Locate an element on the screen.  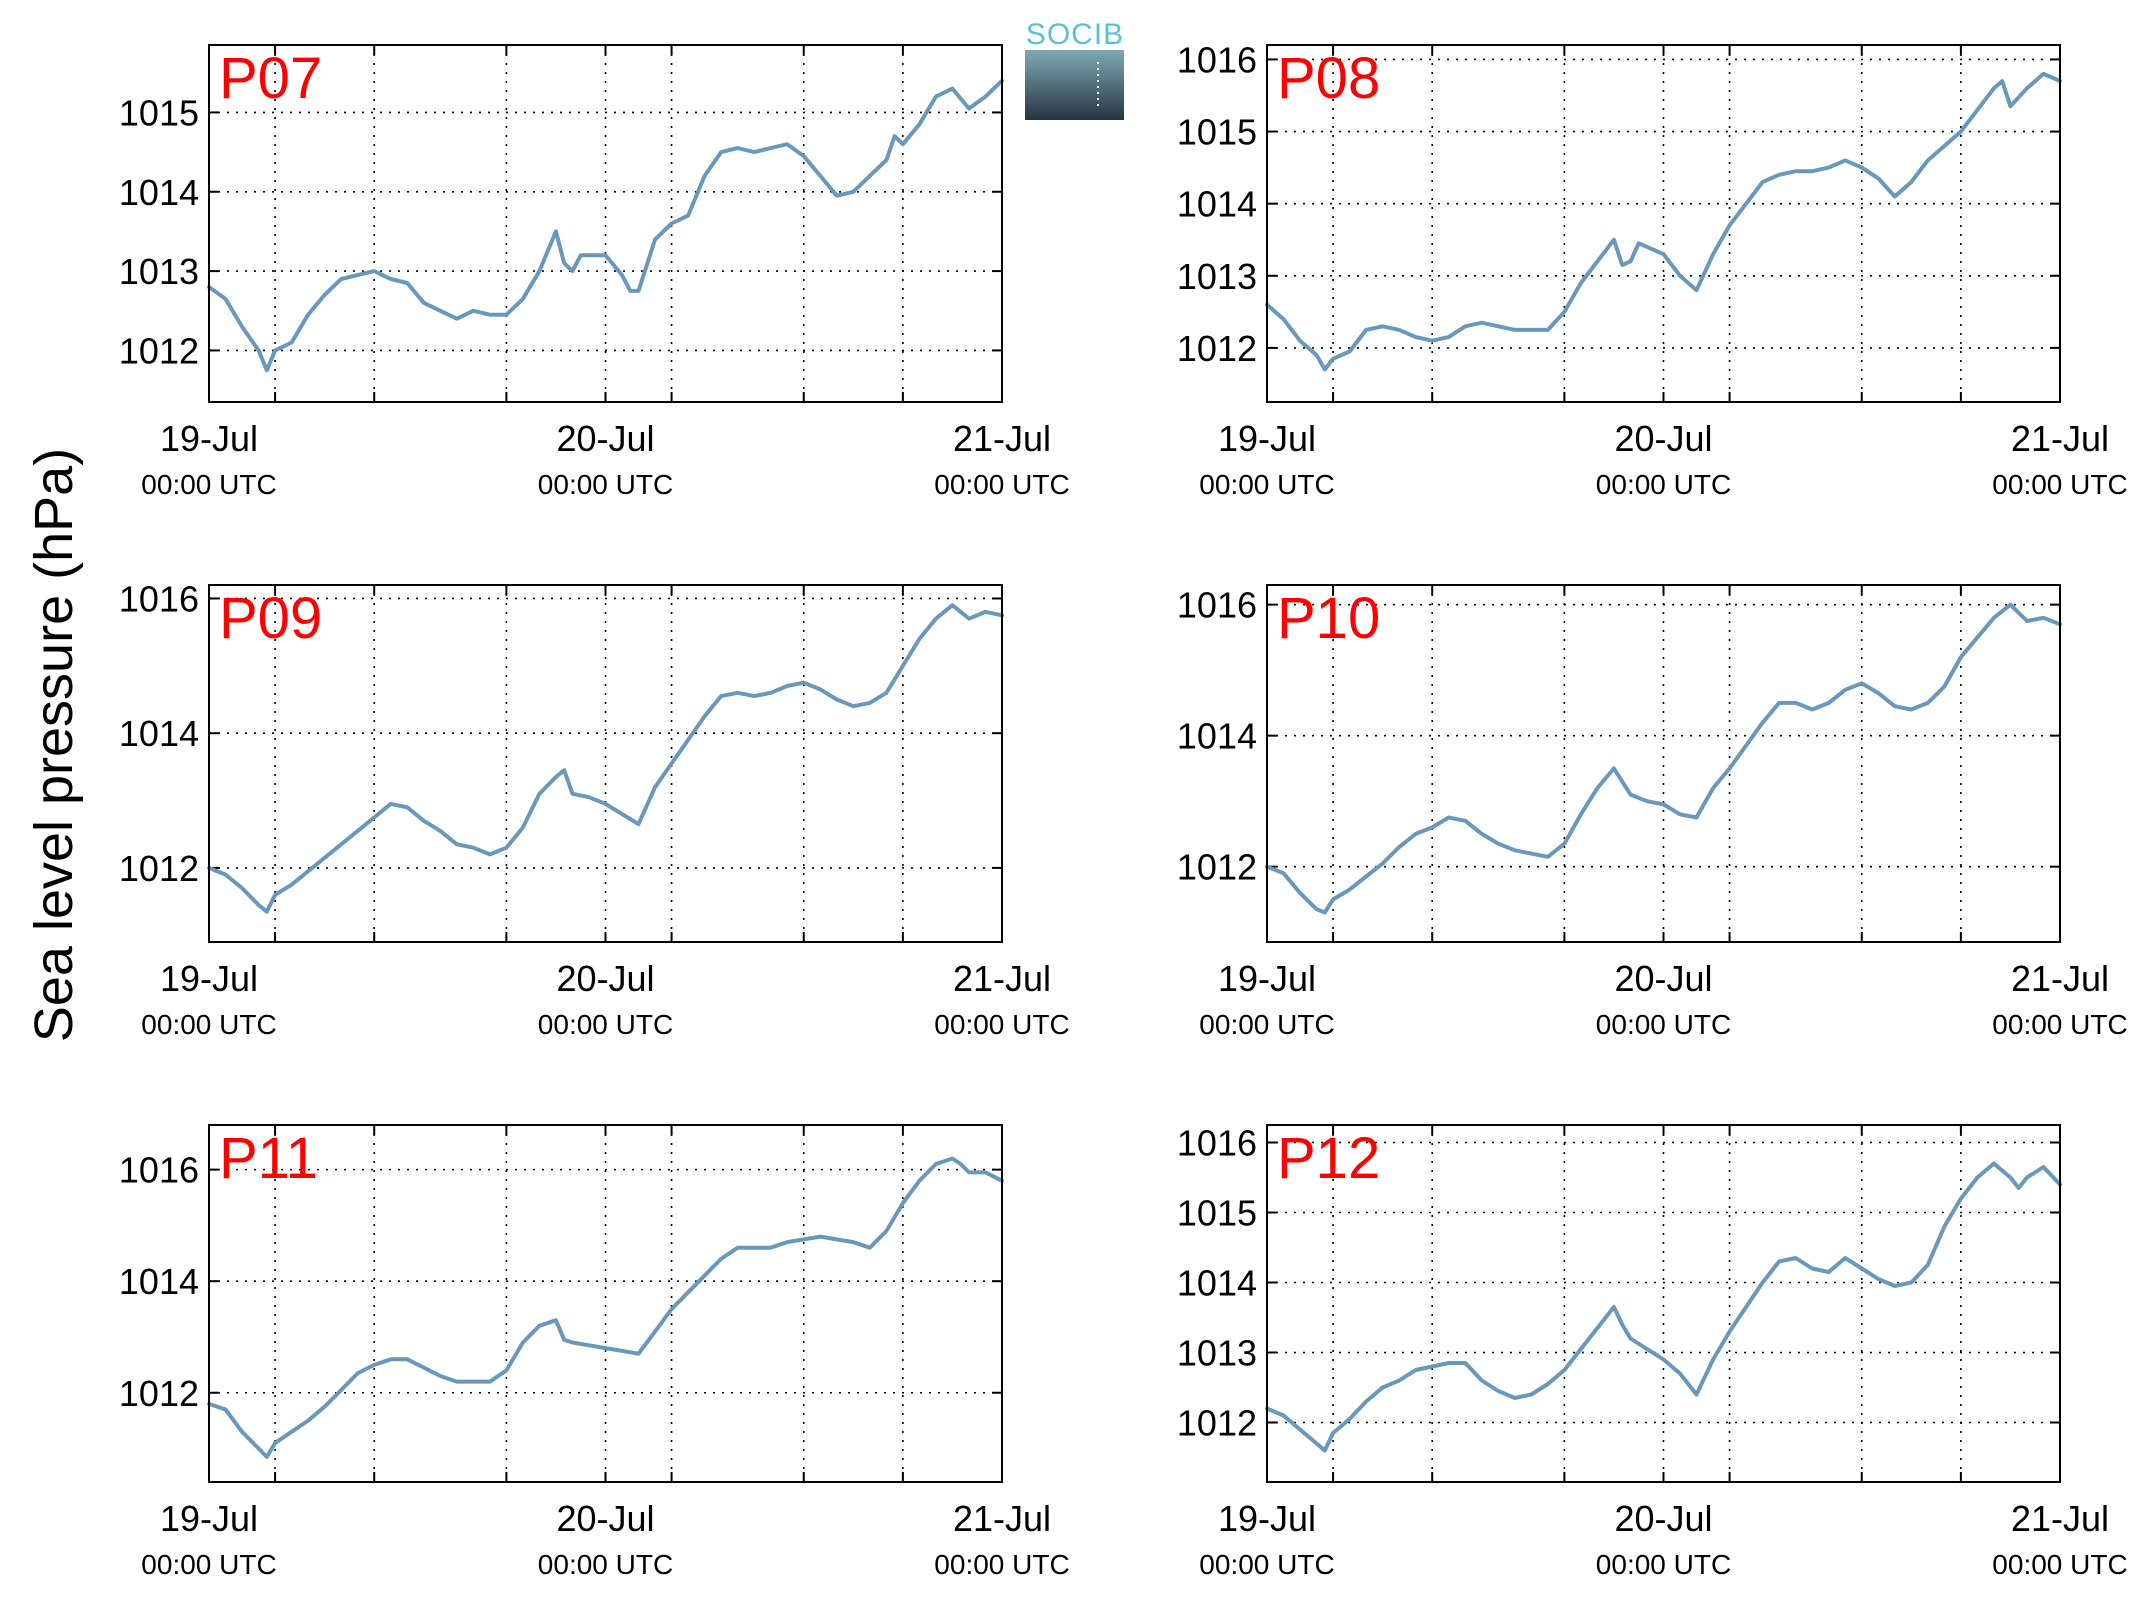
panel-label-p12: P12 is located at coordinates (1328, 1158).